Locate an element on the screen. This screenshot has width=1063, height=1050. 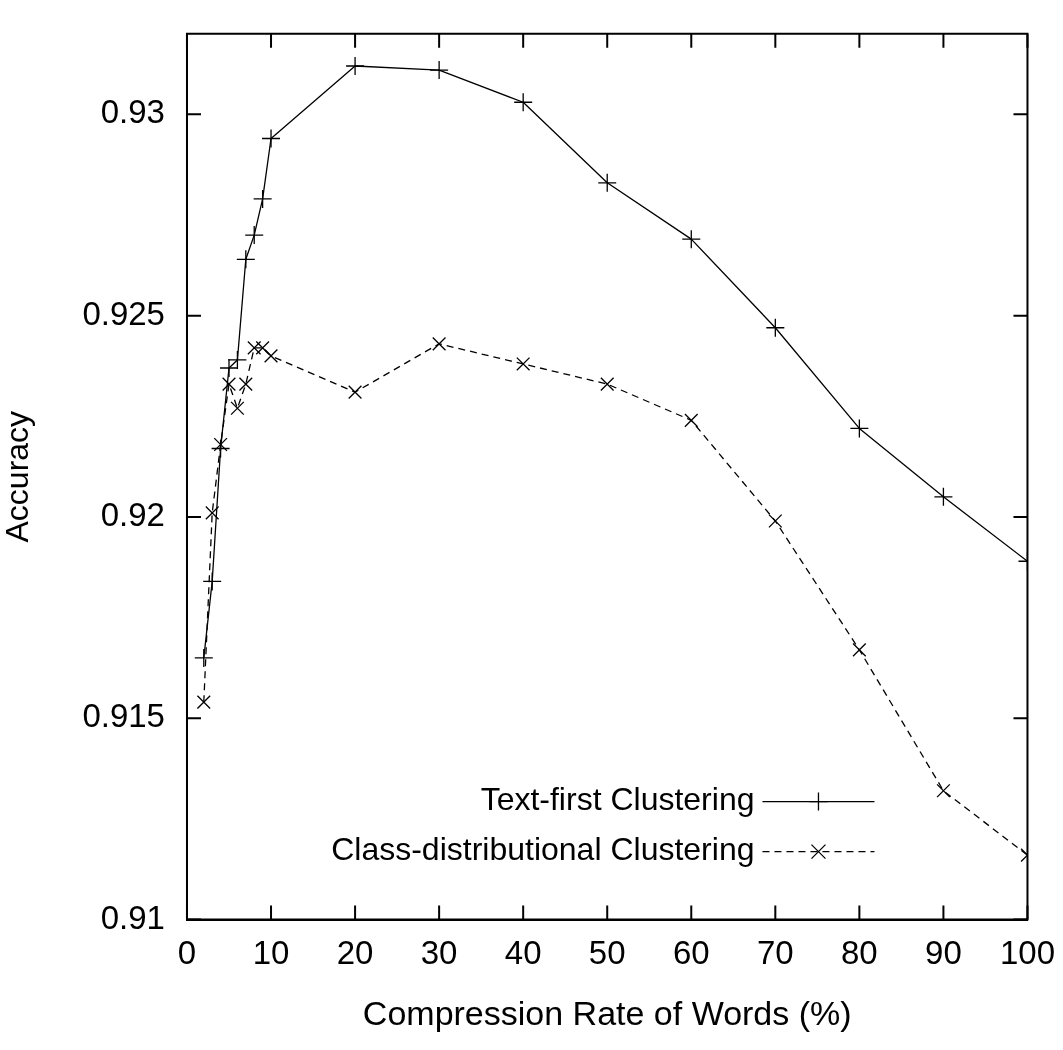
legend-label: Text-first Clustering is located at coordinates (617, 799).